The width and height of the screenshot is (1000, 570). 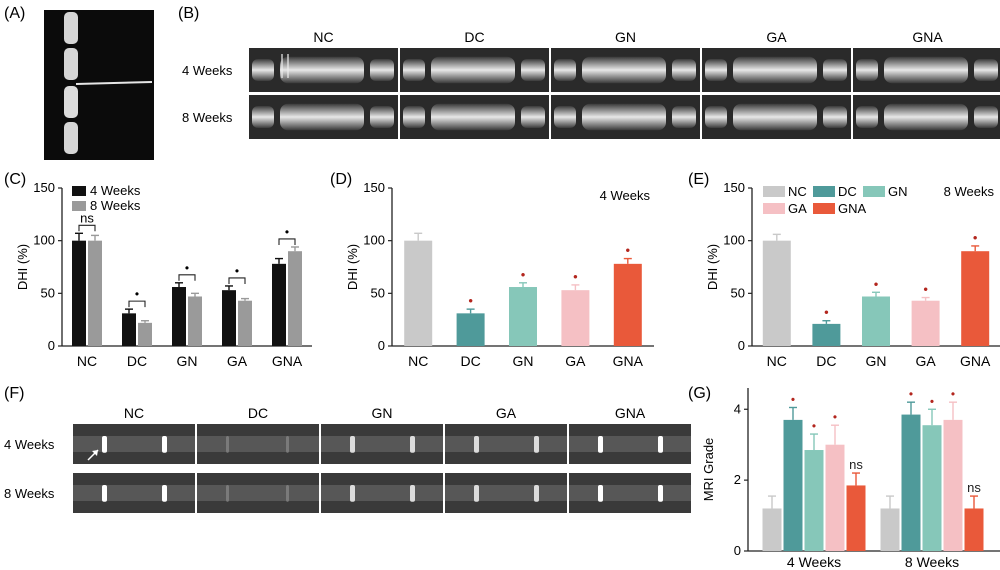 I want to click on legend-label: GA, so click(x=797, y=208).